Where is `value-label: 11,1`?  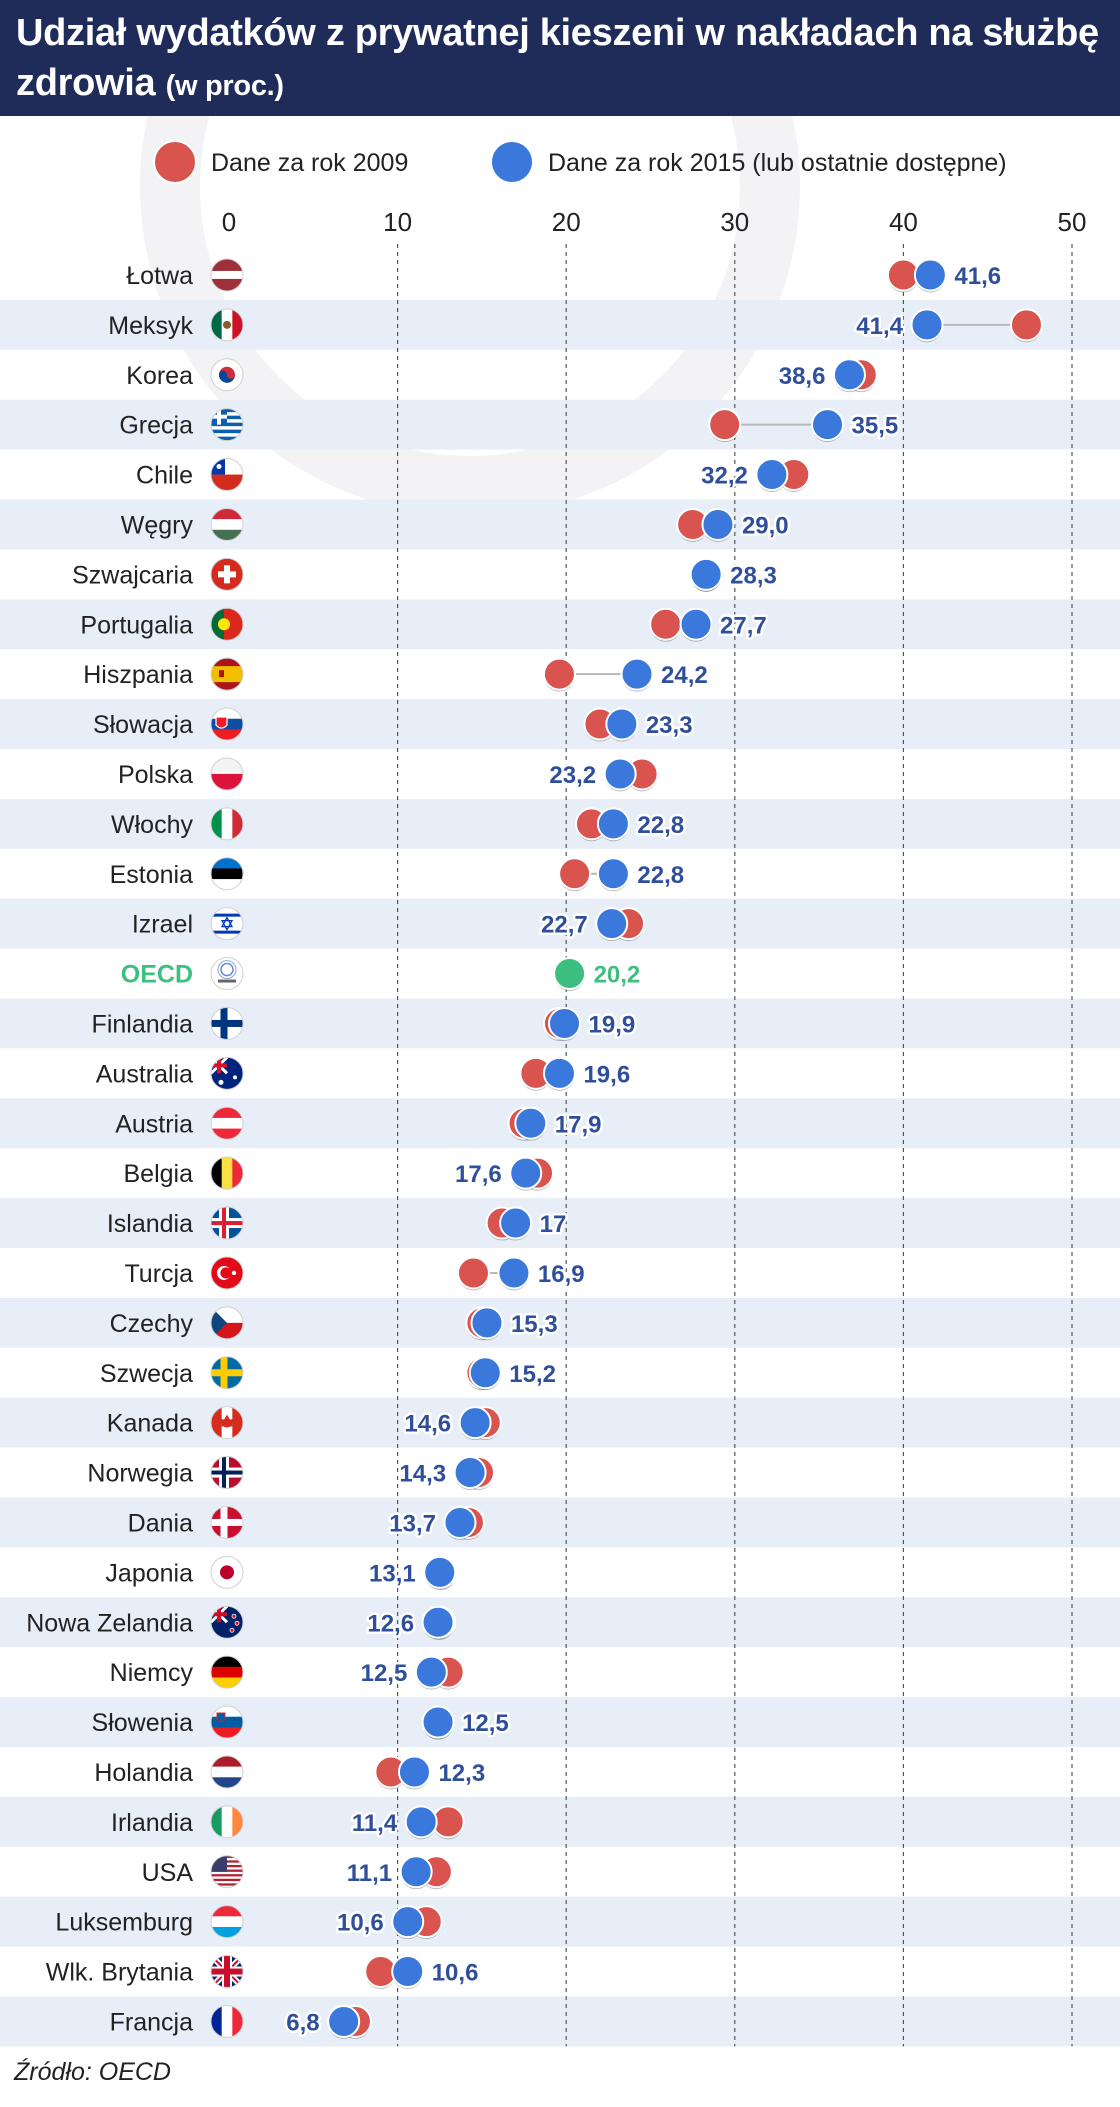 value-label: 11,1 is located at coordinates (369, 1873).